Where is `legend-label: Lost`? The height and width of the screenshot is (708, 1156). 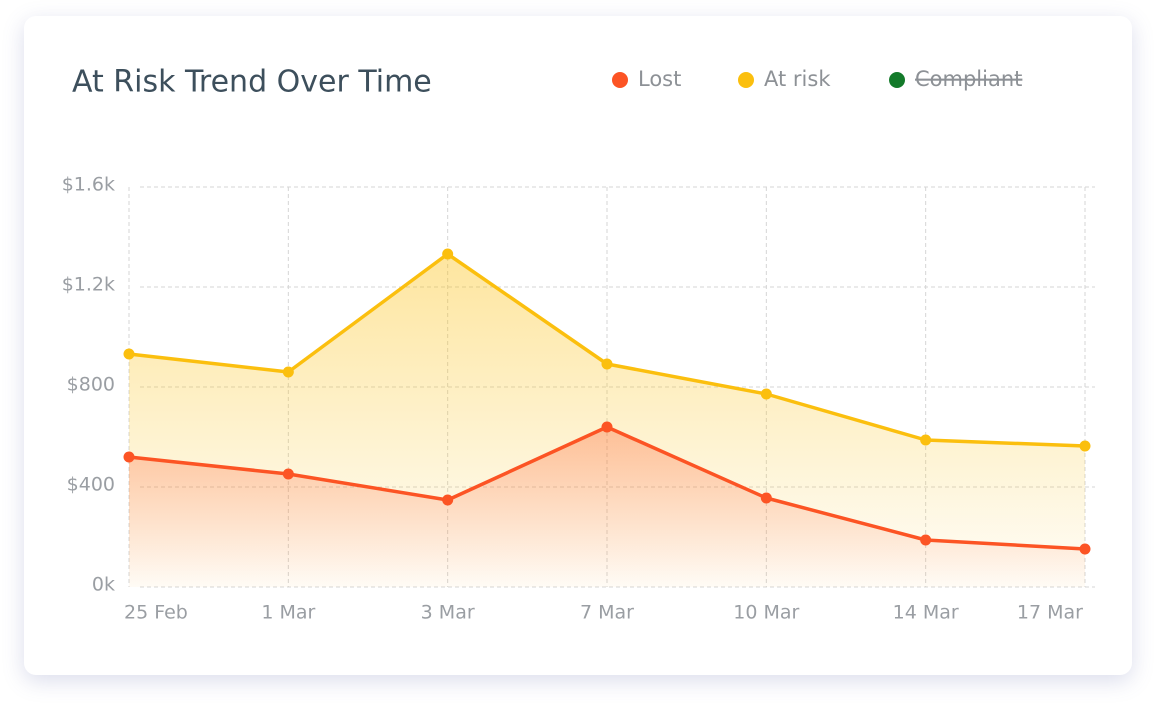 legend-label: Lost is located at coordinates (659, 79).